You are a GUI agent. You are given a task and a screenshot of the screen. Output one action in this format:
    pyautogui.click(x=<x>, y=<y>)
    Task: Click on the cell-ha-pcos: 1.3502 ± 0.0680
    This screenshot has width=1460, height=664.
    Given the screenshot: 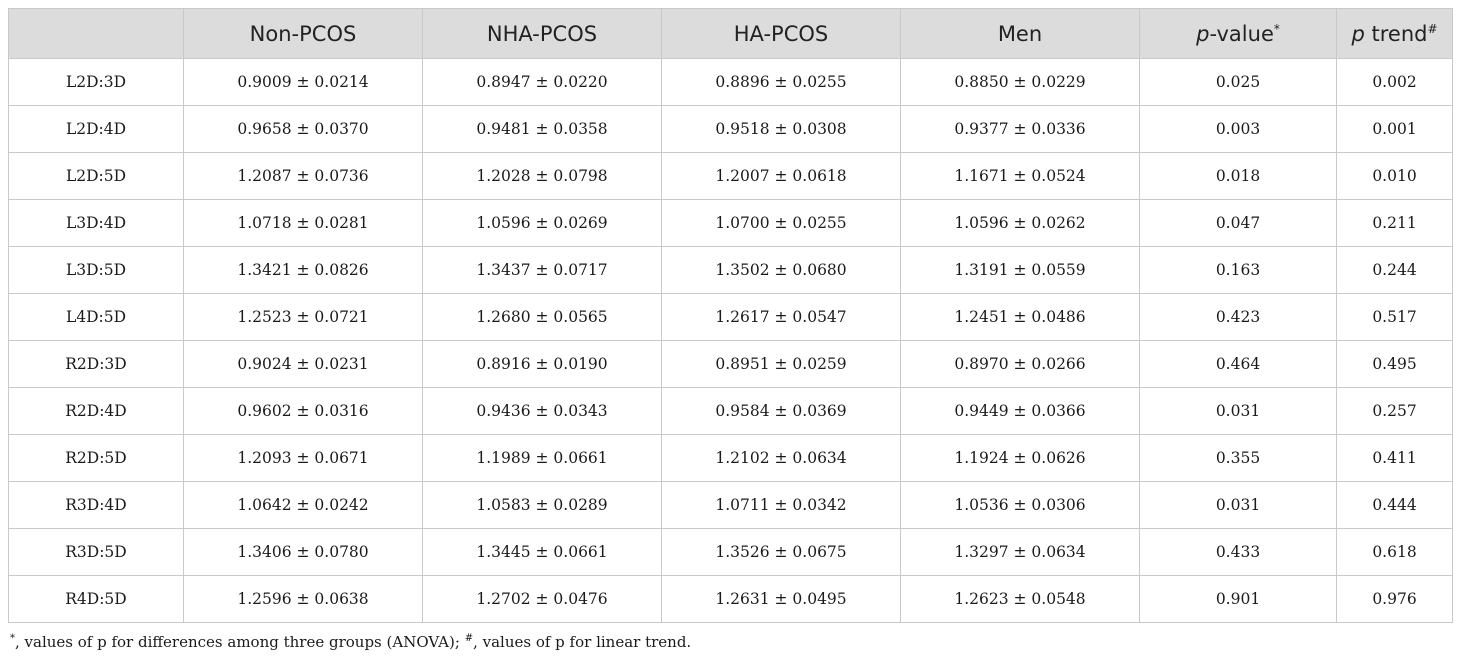 What is the action you would take?
    pyautogui.click(x=781, y=270)
    